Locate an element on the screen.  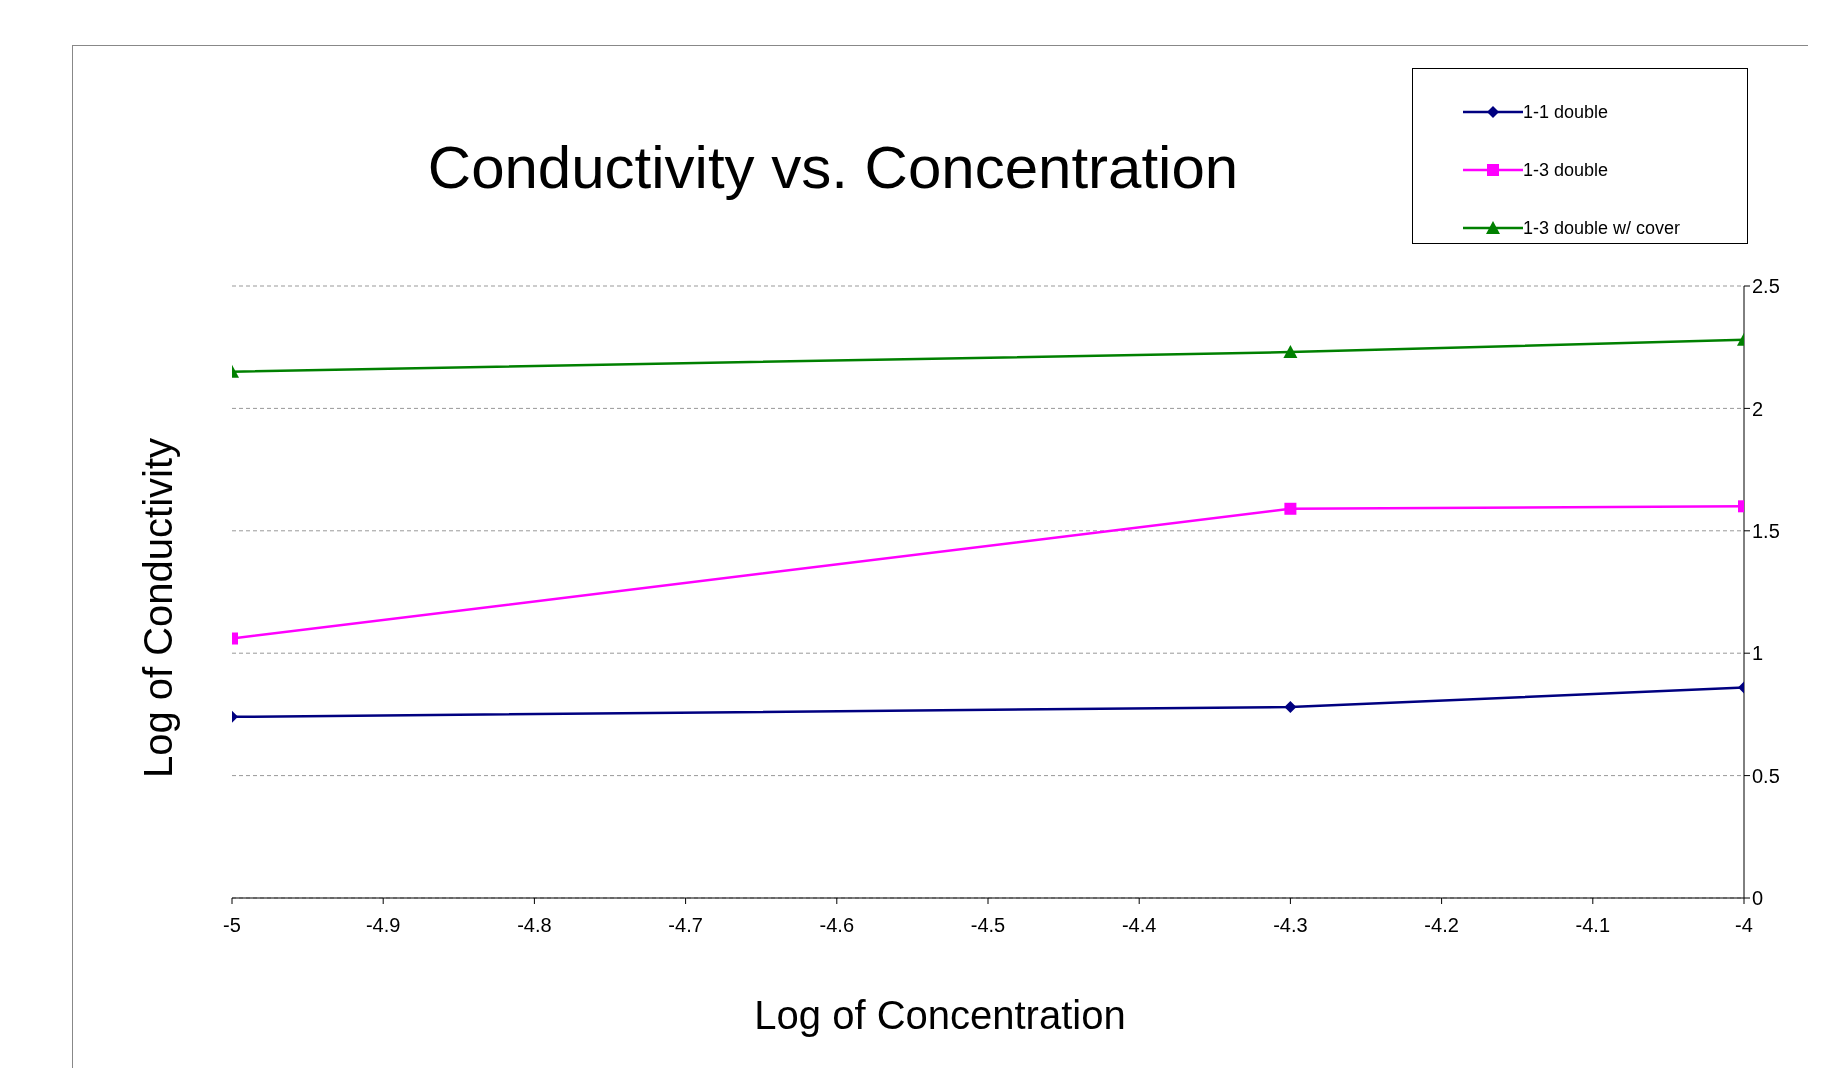
y-tick-label: 0 is located at coordinates (1758, 898).